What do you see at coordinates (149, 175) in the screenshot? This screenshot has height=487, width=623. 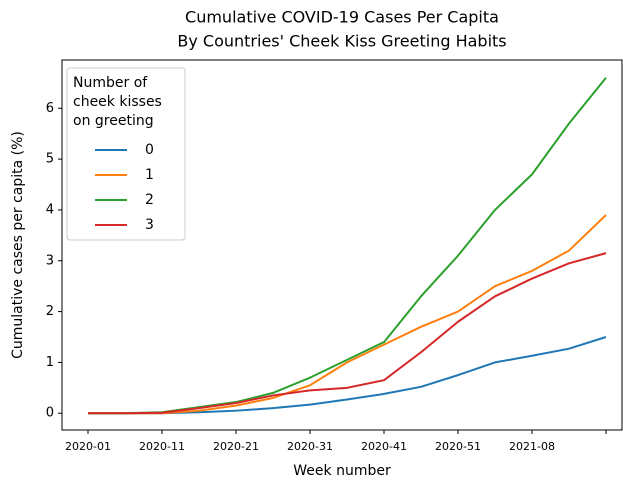 I see `legend-label: 1` at bounding box center [149, 175].